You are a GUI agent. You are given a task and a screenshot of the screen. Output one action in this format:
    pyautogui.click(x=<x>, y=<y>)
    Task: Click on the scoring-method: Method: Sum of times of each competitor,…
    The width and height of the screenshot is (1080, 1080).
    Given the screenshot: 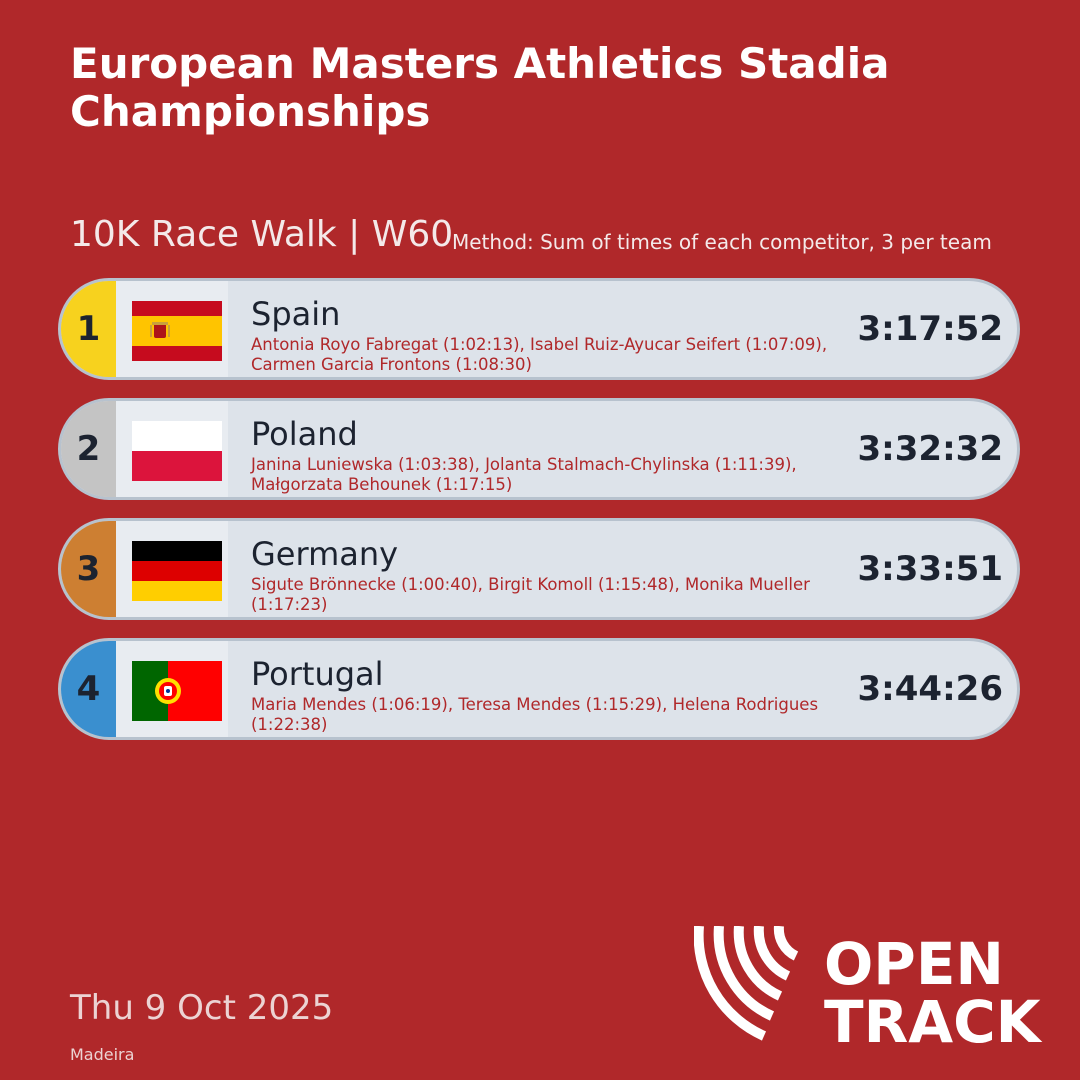 What is the action you would take?
    pyautogui.click(x=722, y=242)
    